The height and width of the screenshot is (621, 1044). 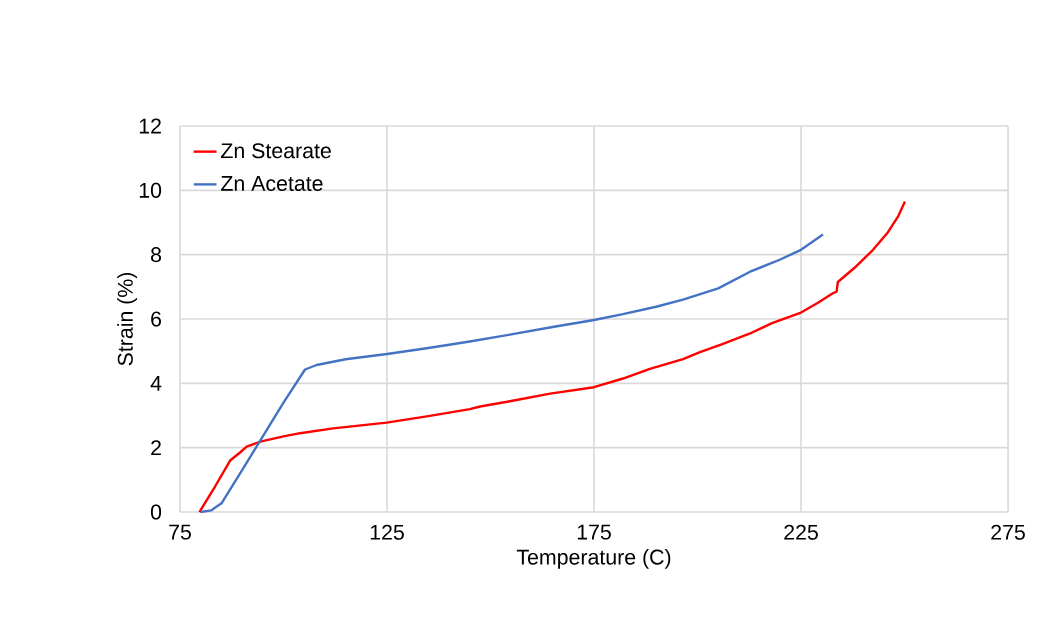 I want to click on y-tick-label: 8, so click(x=156, y=255).